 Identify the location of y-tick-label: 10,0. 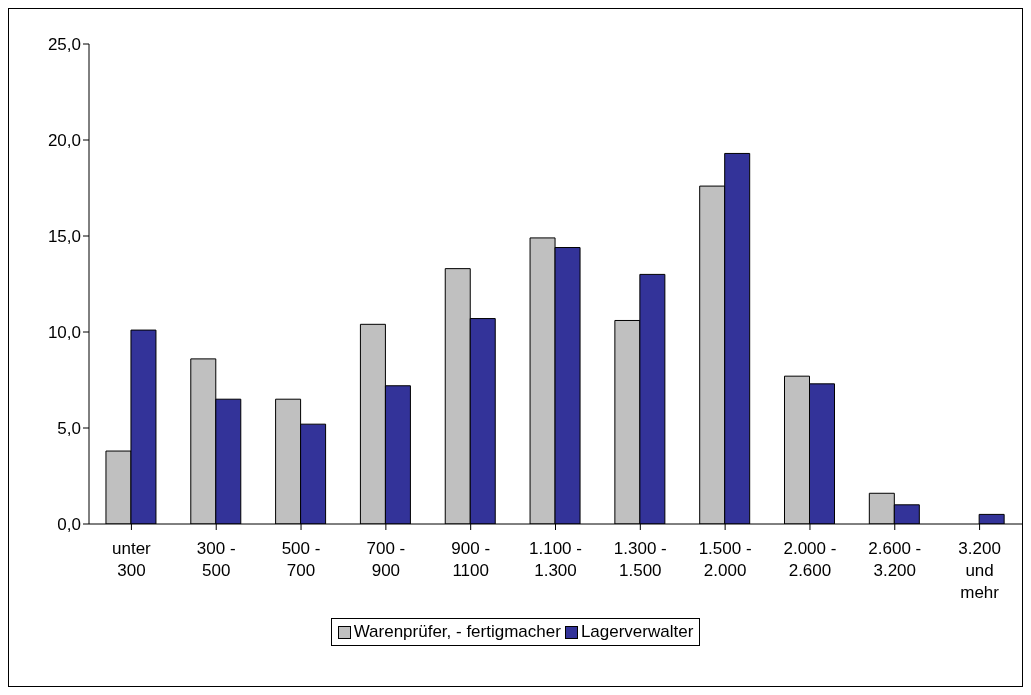
(64, 333).